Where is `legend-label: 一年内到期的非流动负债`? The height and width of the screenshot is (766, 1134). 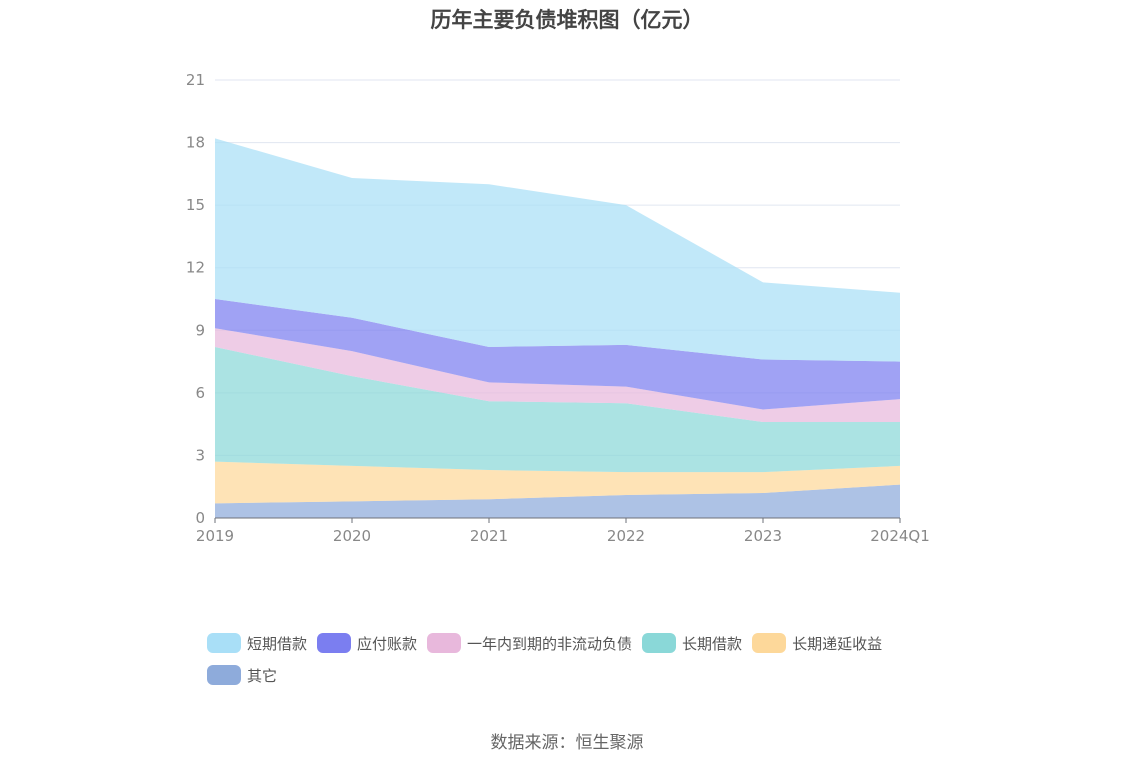 legend-label: 一年内到期的非流动负债 is located at coordinates (550, 643).